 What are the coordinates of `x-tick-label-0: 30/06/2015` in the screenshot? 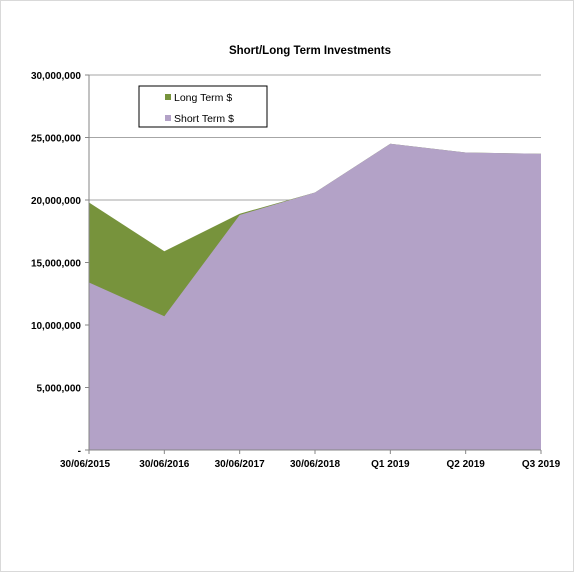 It's located at (85, 464).